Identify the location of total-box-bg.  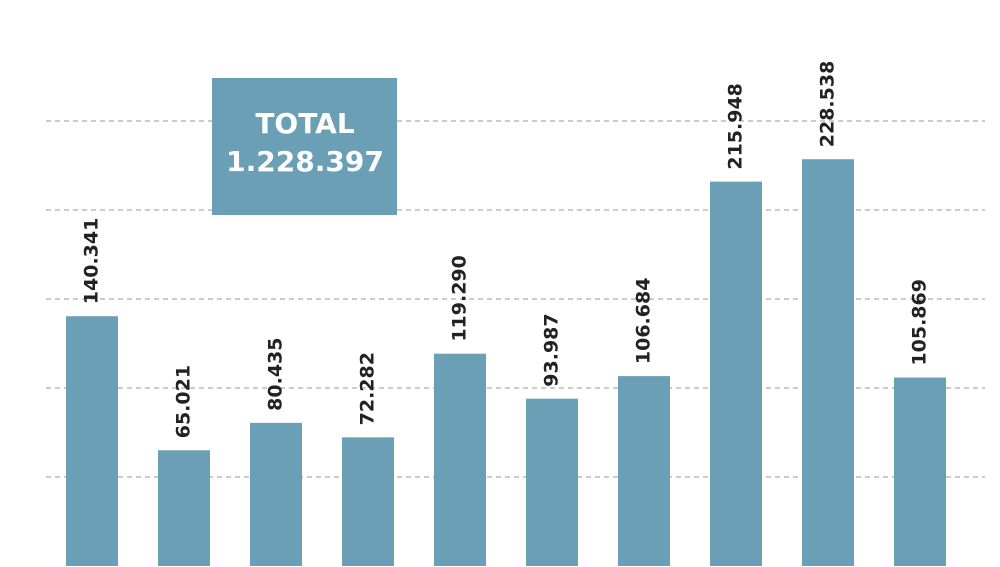
(304, 146).